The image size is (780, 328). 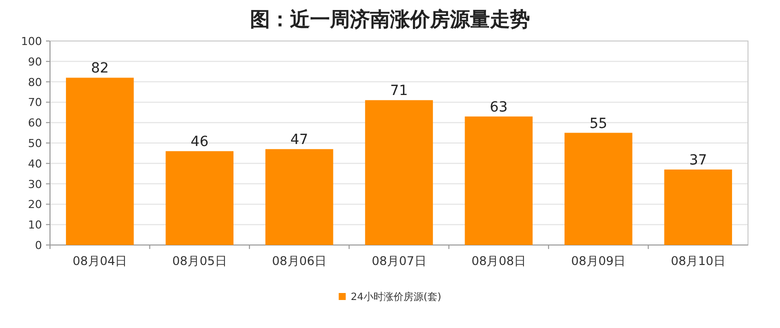 I want to click on chart-title: 图：近一周济南涨价房源量走势, so click(x=390, y=19).